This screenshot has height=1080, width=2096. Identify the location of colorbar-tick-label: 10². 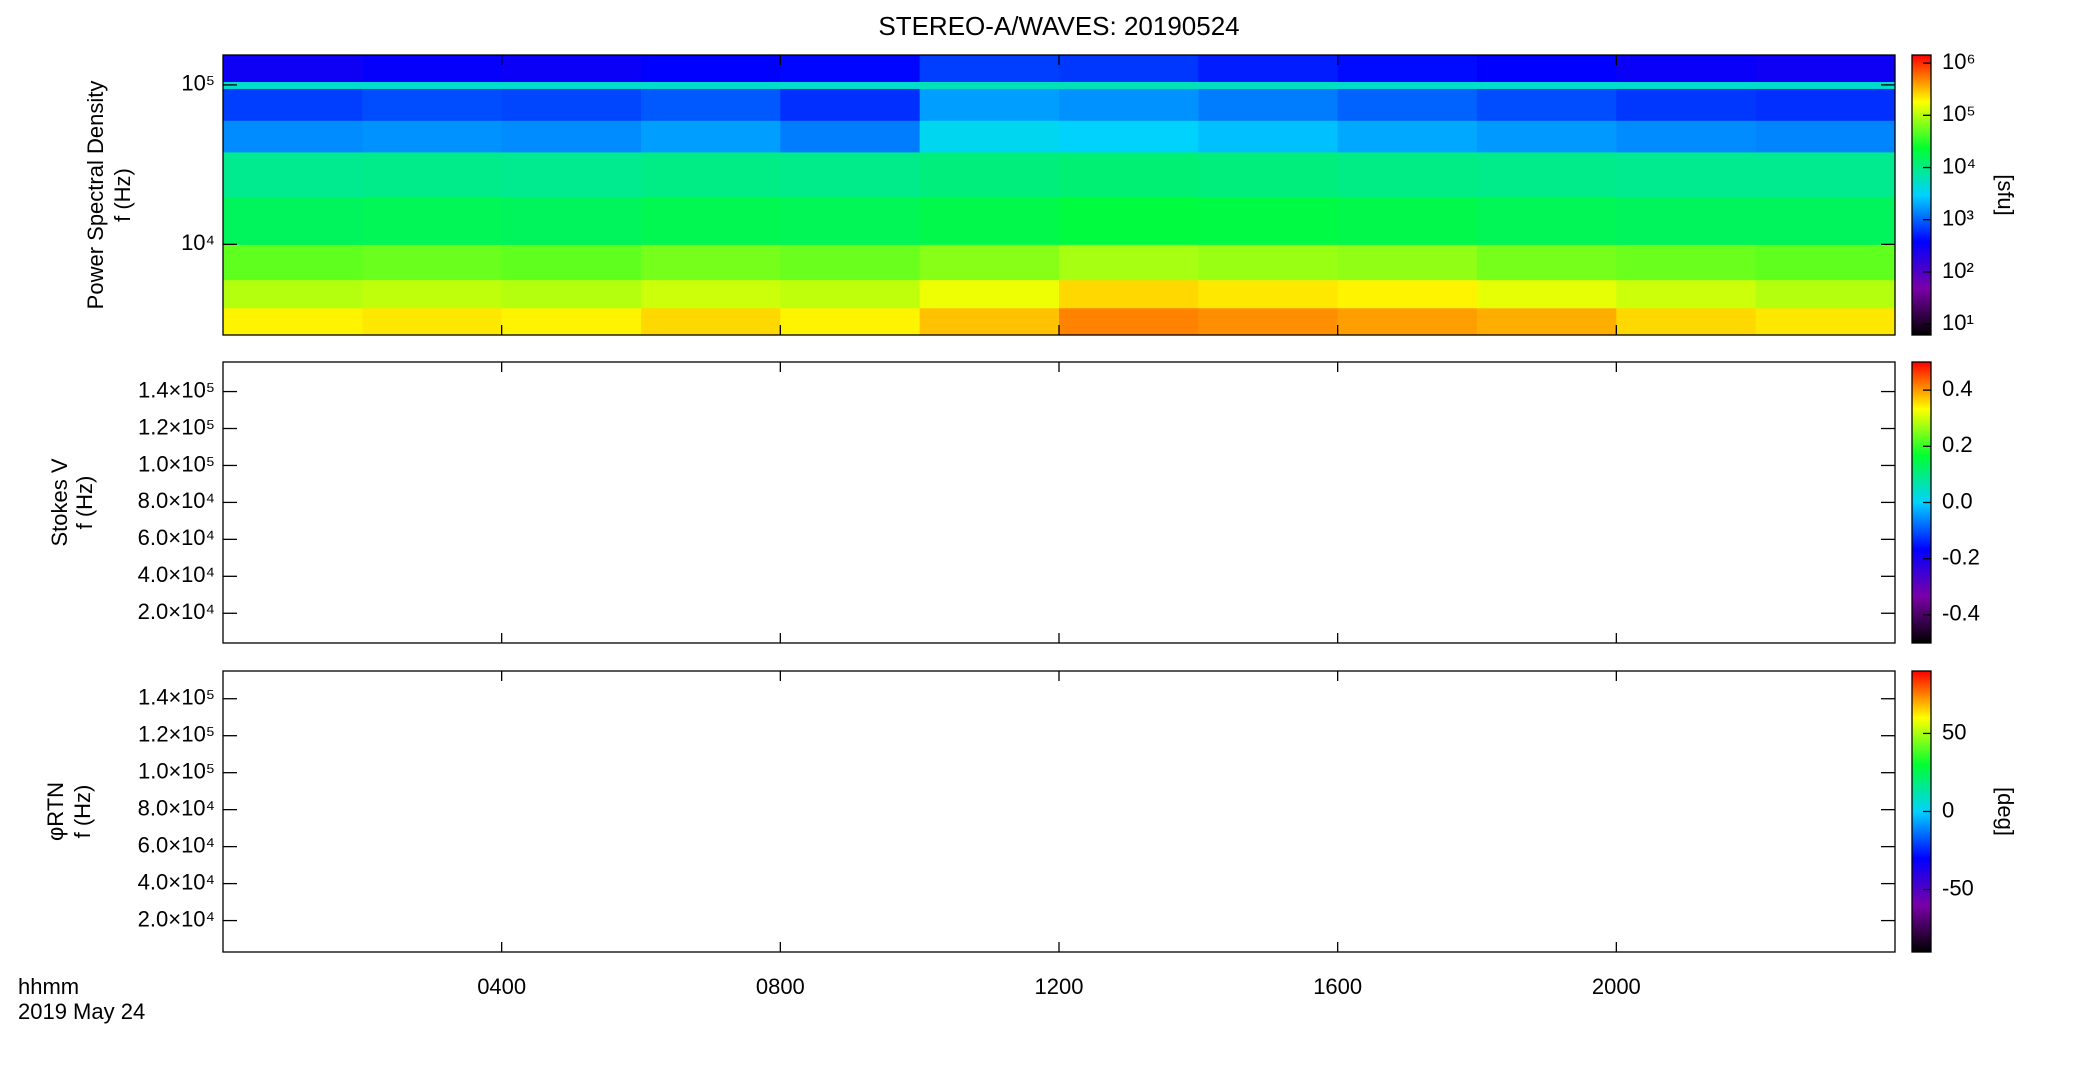
(1958, 270).